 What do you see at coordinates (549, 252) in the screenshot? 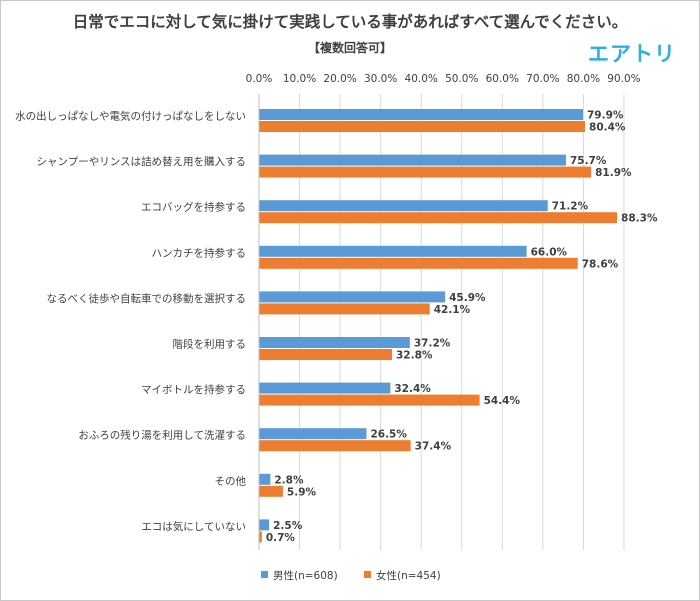
I see `value-label-male: 66.0%` at bounding box center [549, 252].